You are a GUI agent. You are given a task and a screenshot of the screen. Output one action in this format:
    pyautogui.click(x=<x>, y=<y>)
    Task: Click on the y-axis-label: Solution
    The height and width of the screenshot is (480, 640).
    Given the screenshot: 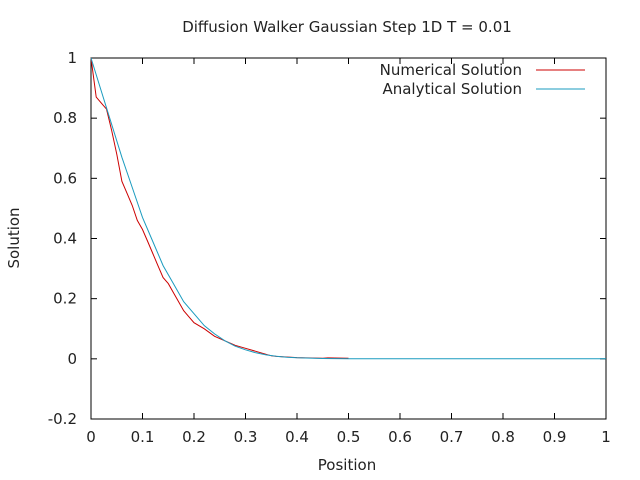 What is the action you would take?
    pyautogui.click(x=14, y=237)
    